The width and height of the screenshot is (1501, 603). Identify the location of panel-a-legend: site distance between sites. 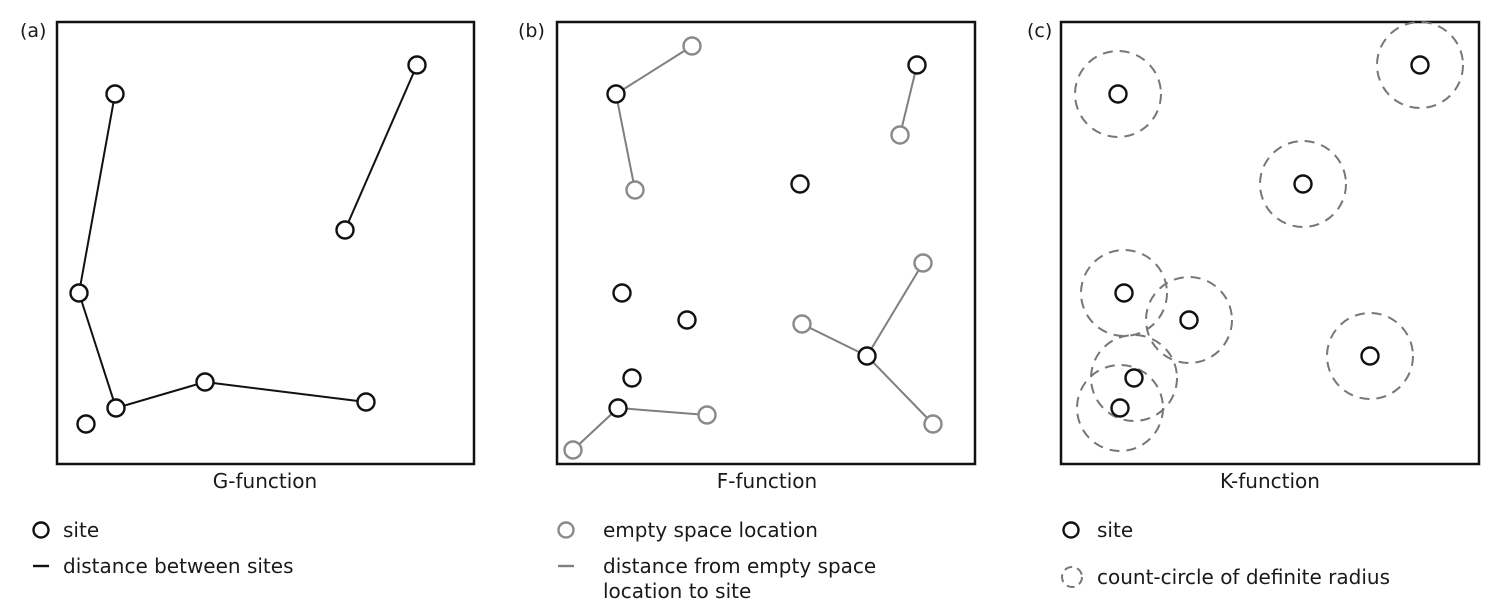
(163, 548).